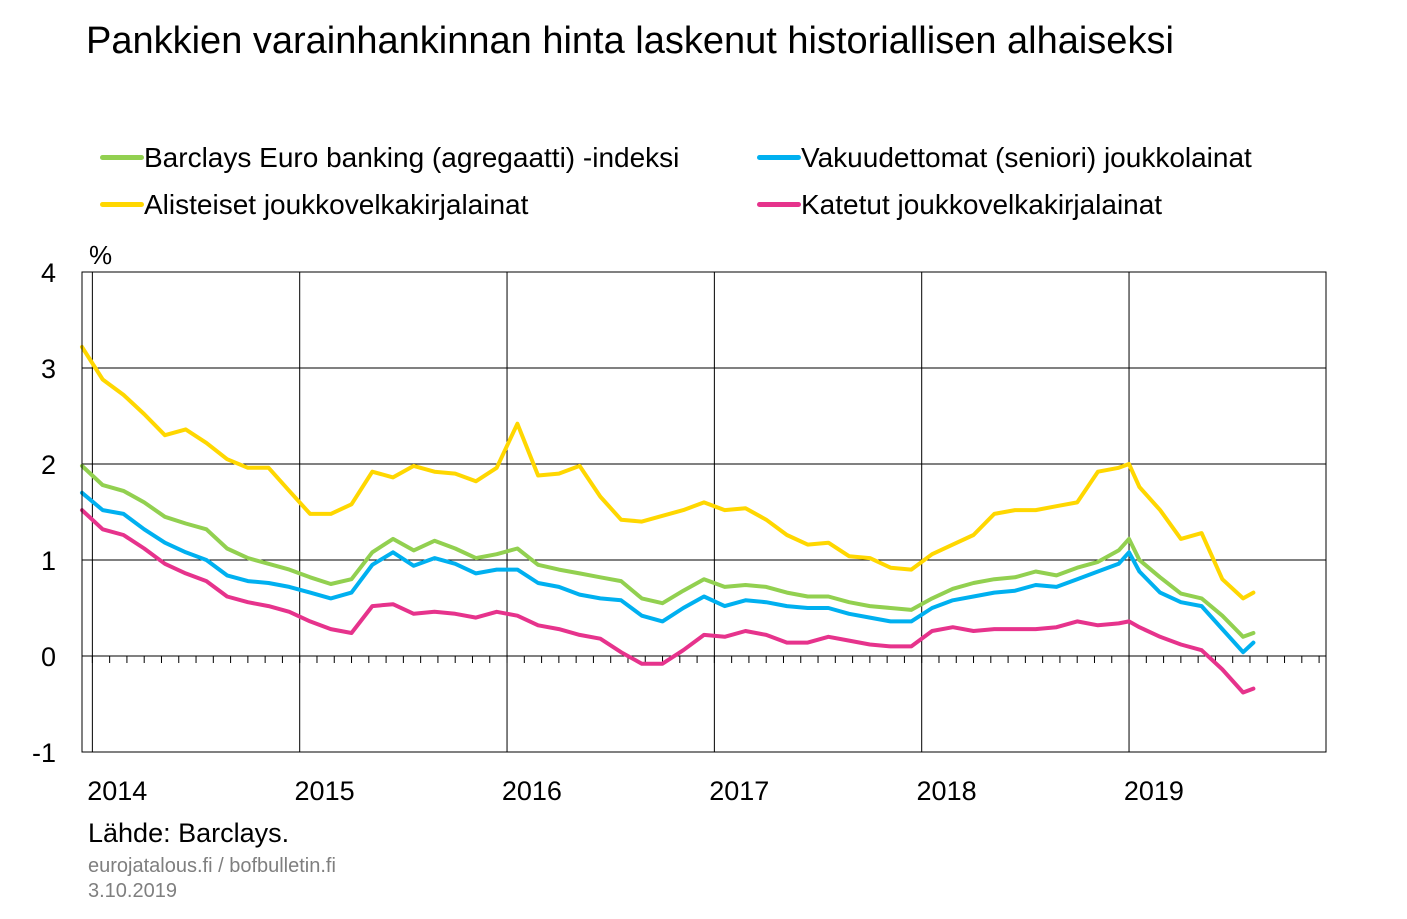 The image size is (1407, 919). What do you see at coordinates (44, 513) in the screenshot?
I see `y-axis-ticks: 4 3 2 1 0 -1` at bounding box center [44, 513].